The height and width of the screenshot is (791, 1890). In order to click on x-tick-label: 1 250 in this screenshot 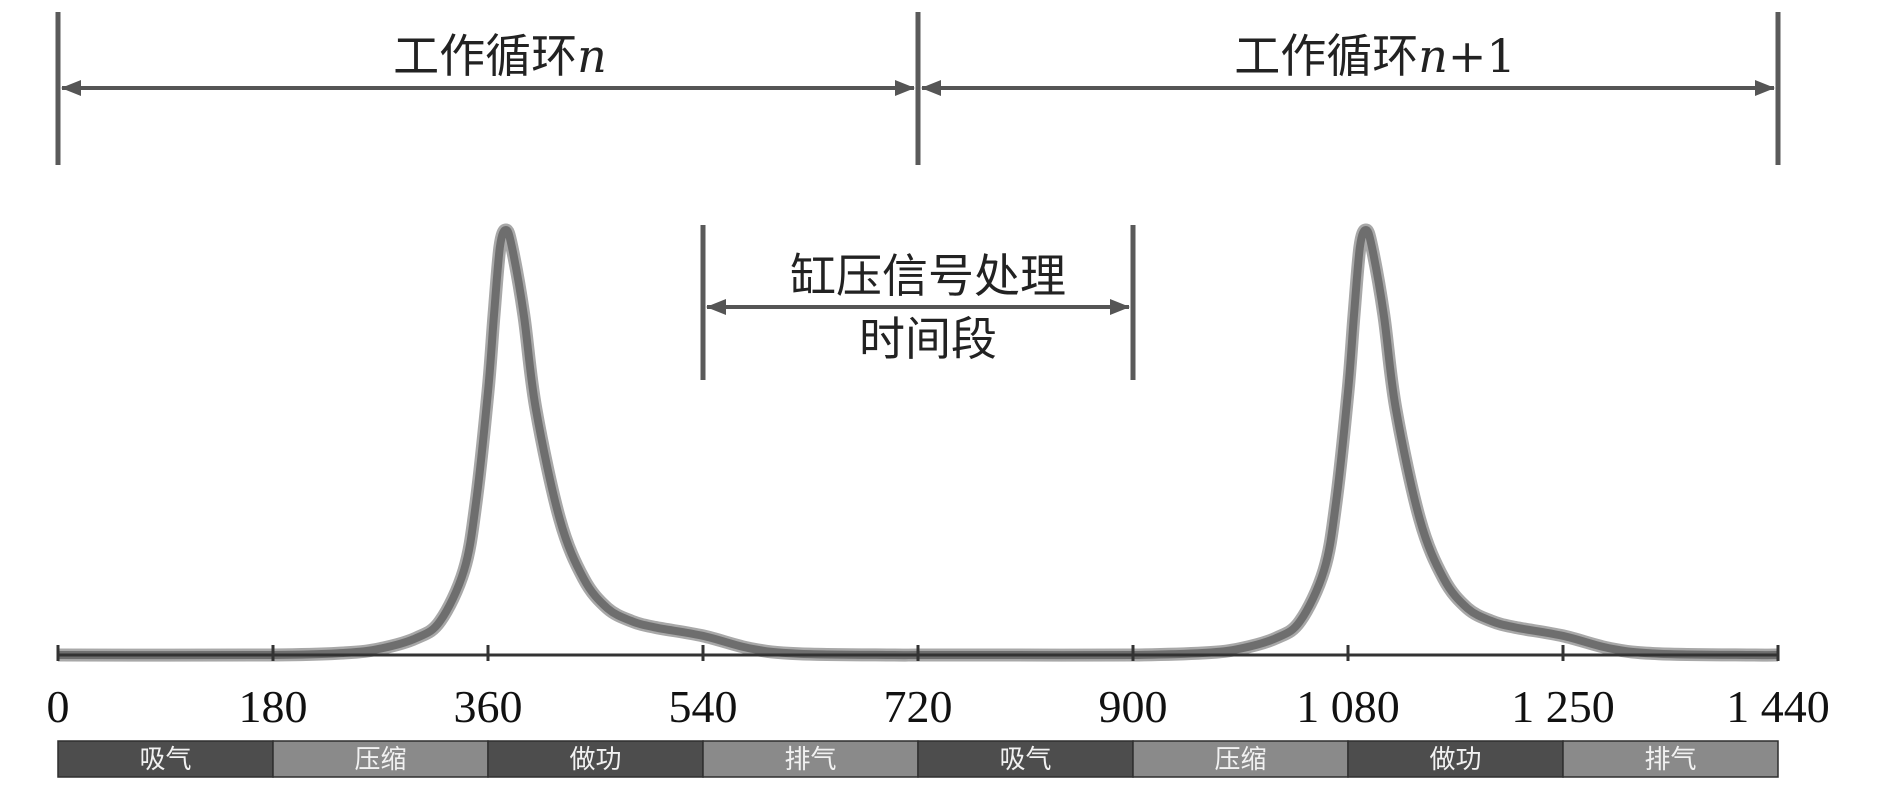, I will do `click(1563, 706)`.